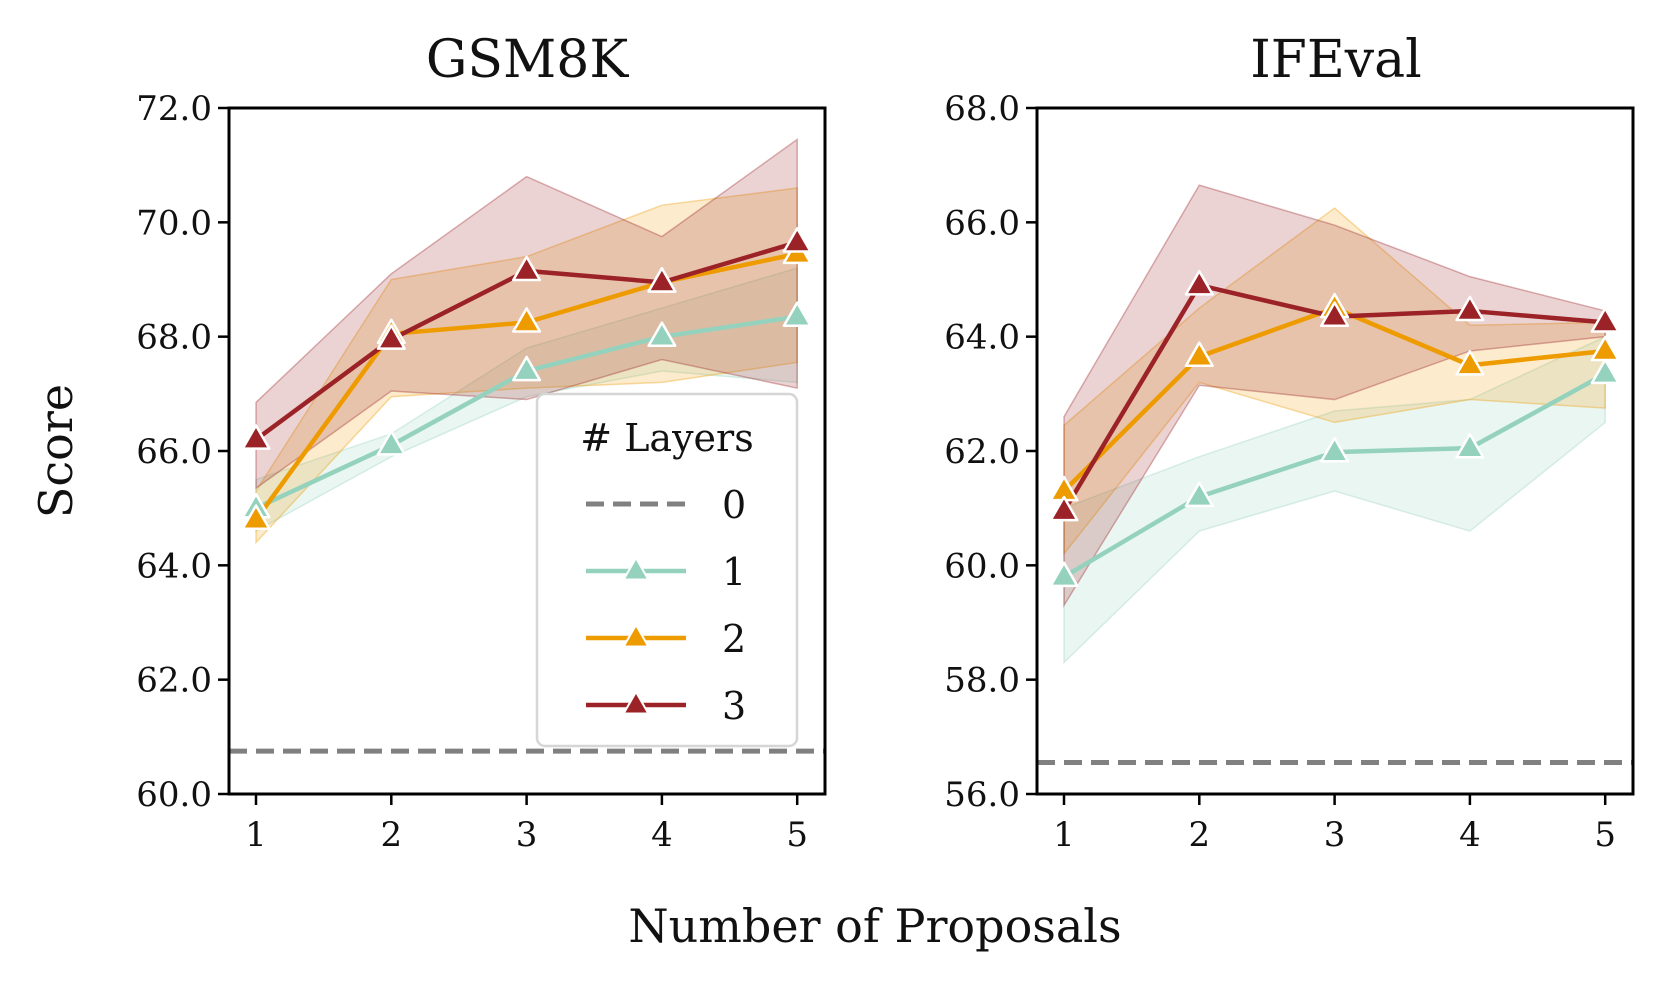  Describe the element at coordinates (734, 505) in the screenshot. I see `legend-label-0: 0` at that location.